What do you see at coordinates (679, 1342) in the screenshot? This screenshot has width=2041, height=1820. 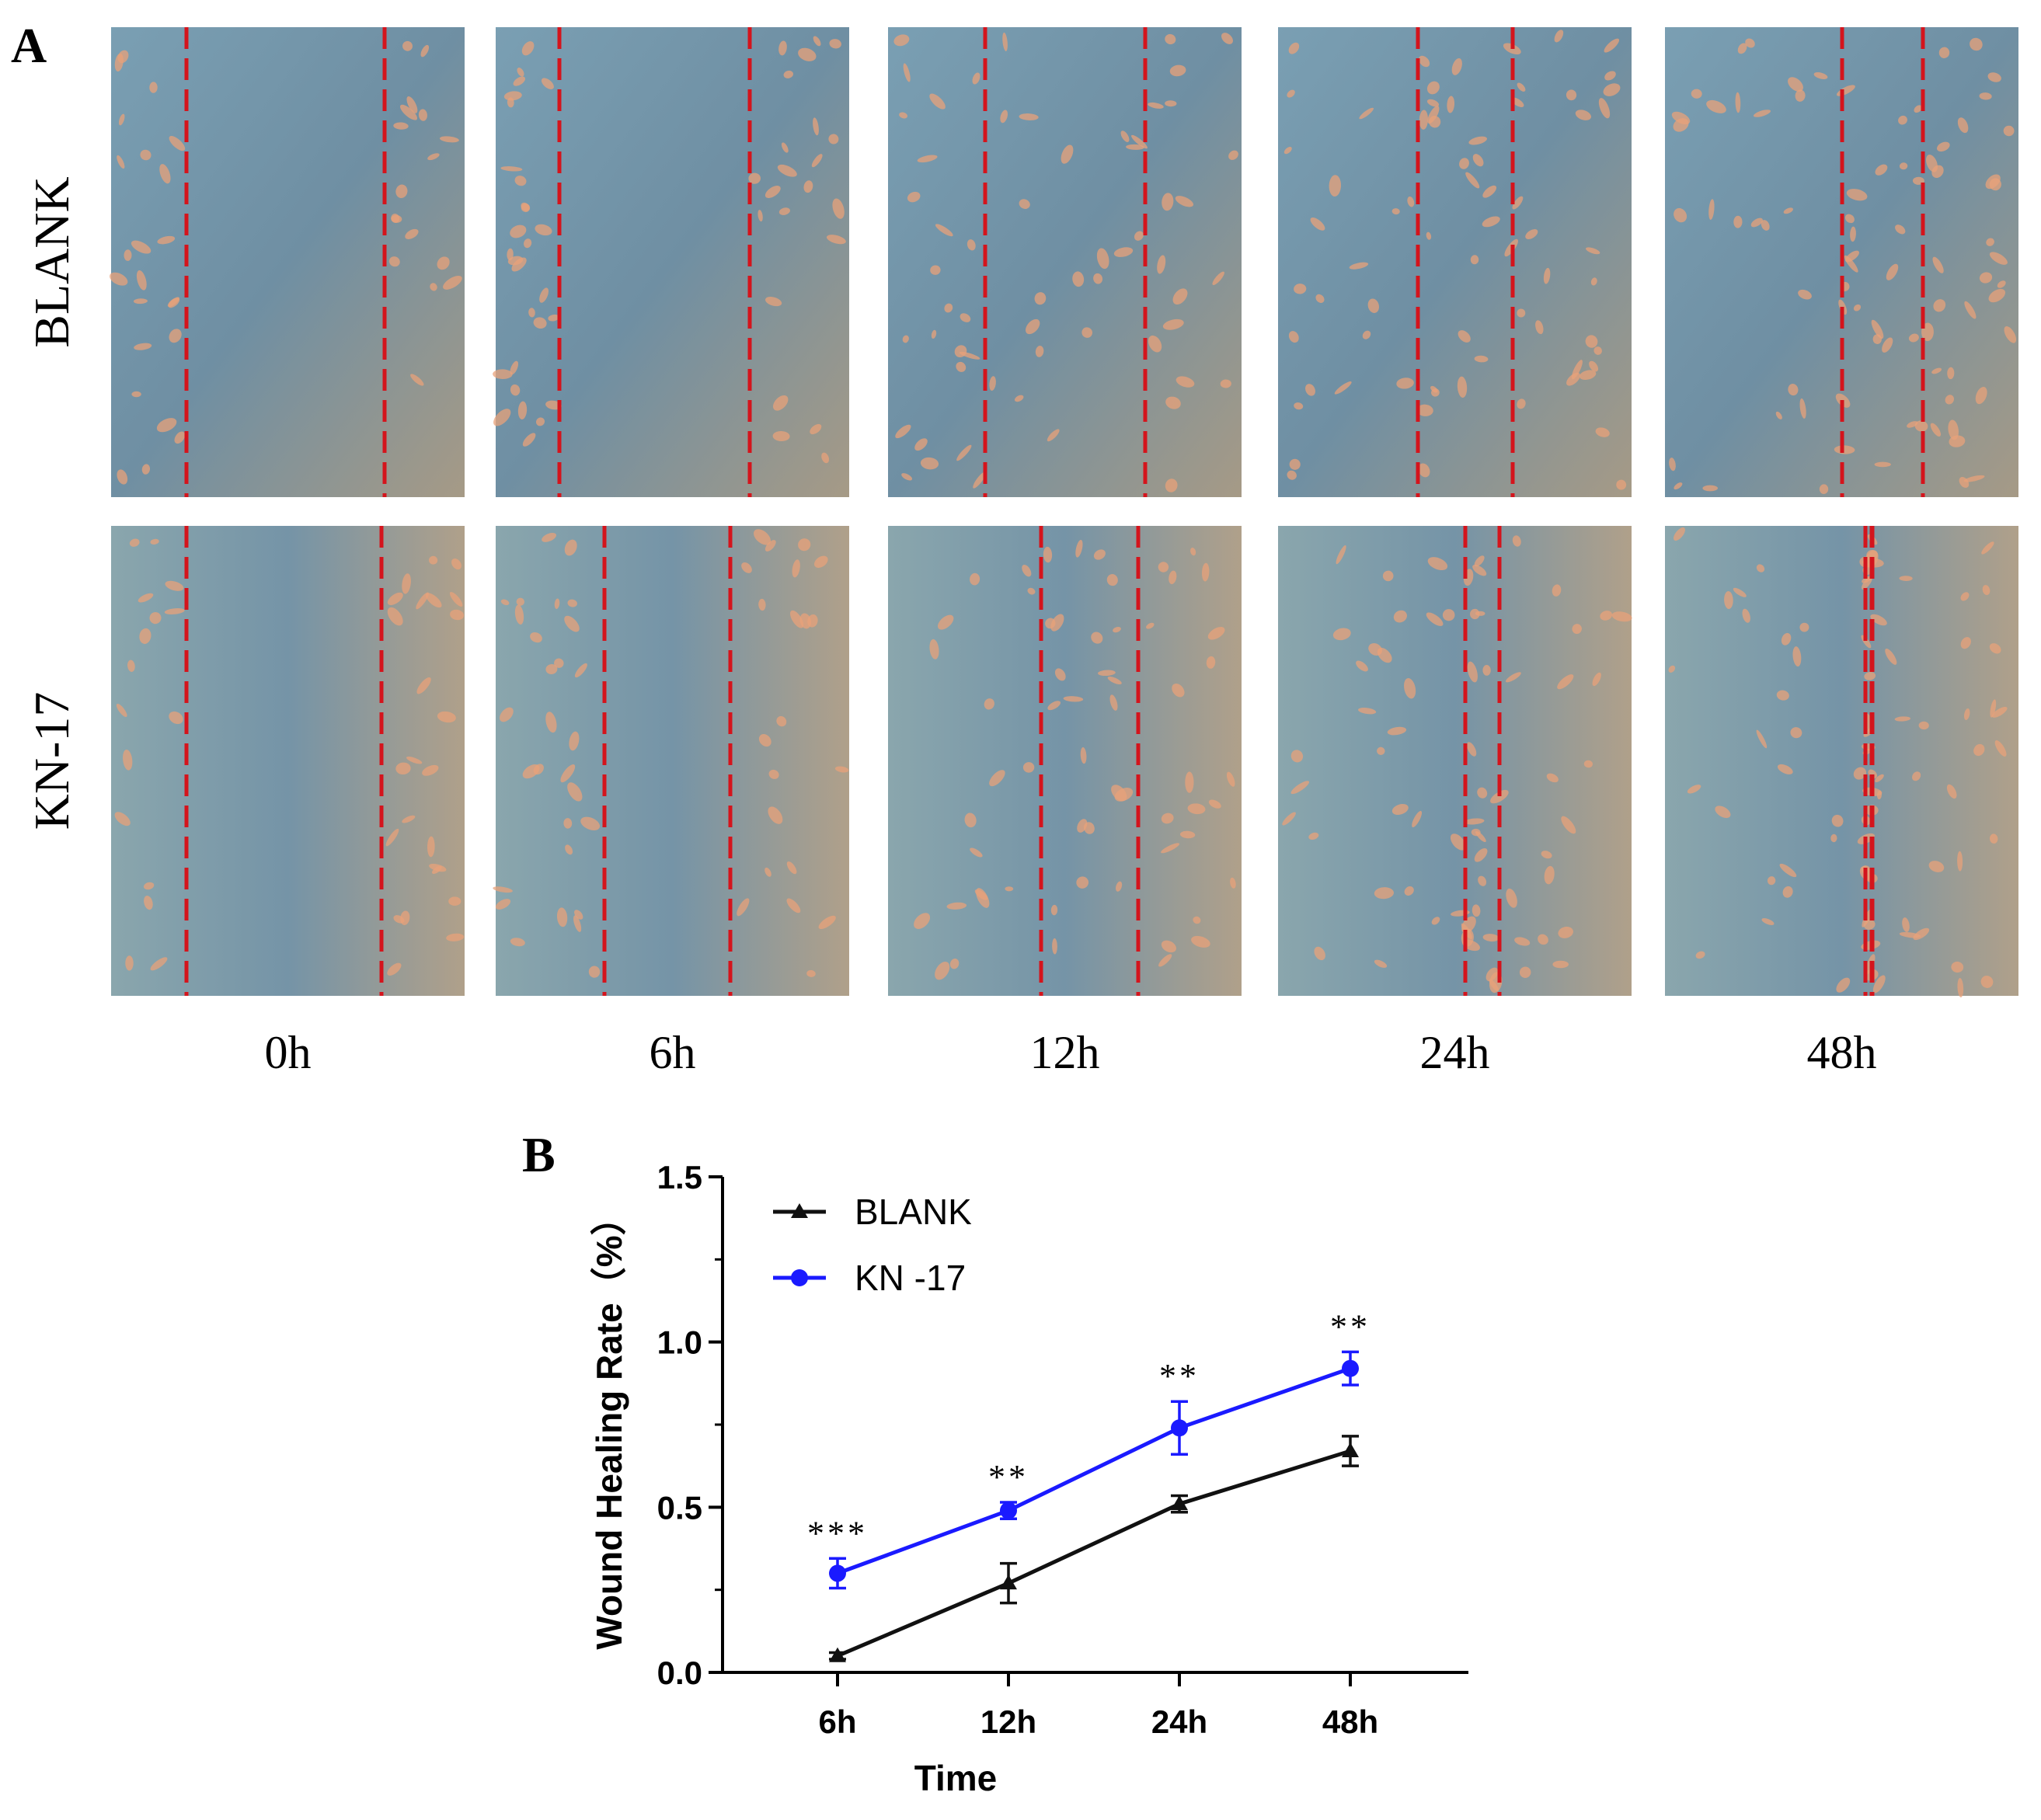 I see `y-tick-label: 1.0` at bounding box center [679, 1342].